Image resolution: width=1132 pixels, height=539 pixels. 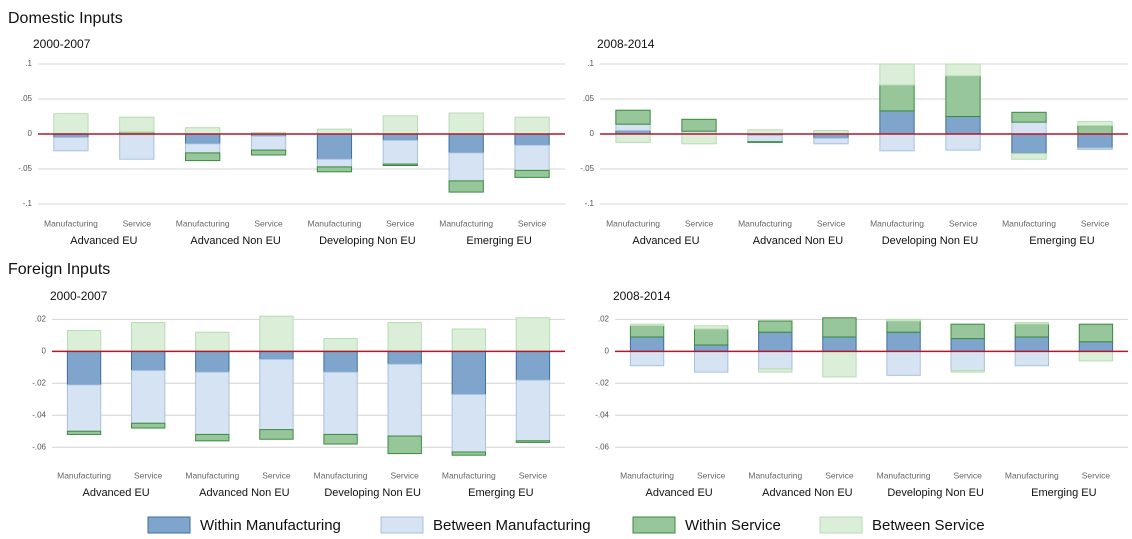 I want to click on legend-label: Between Manufacturing, so click(x=512, y=525).